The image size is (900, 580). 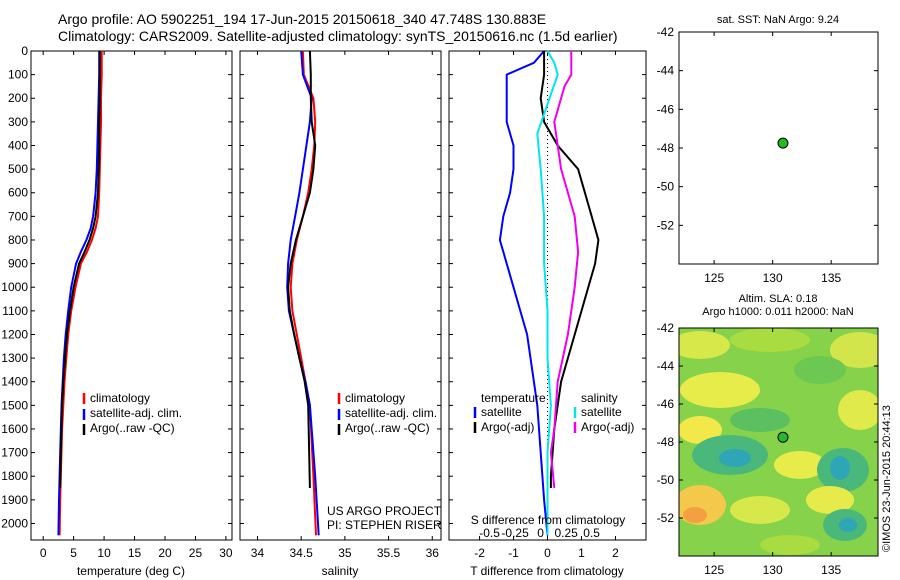 What do you see at coordinates (547, 553) in the screenshot?
I see `x-tick-label: 0` at bounding box center [547, 553].